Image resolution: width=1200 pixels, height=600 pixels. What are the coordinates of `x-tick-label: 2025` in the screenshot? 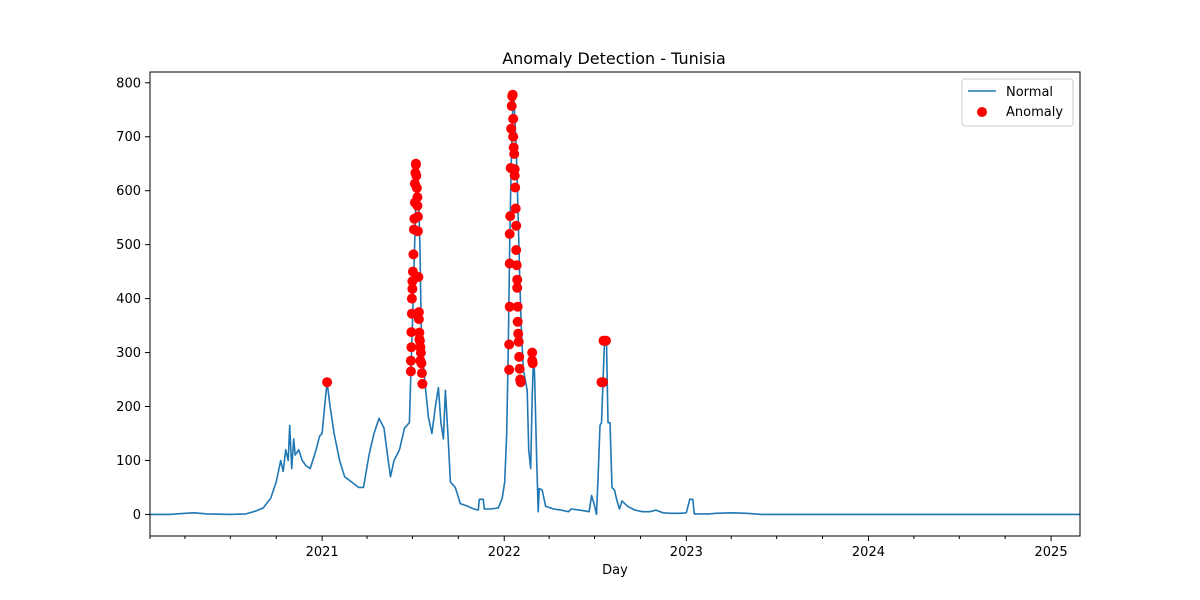 It's located at (1051, 552).